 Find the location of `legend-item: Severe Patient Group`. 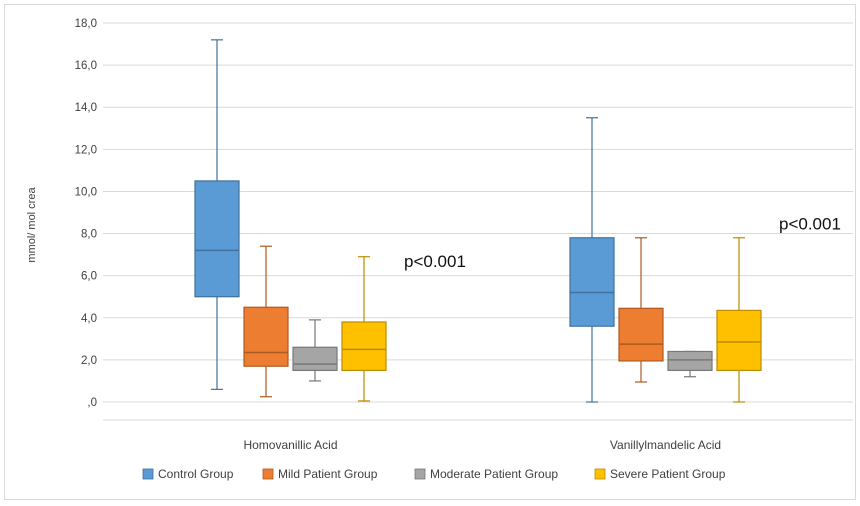

legend-item: Severe Patient Group is located at coordinates (660, 474).